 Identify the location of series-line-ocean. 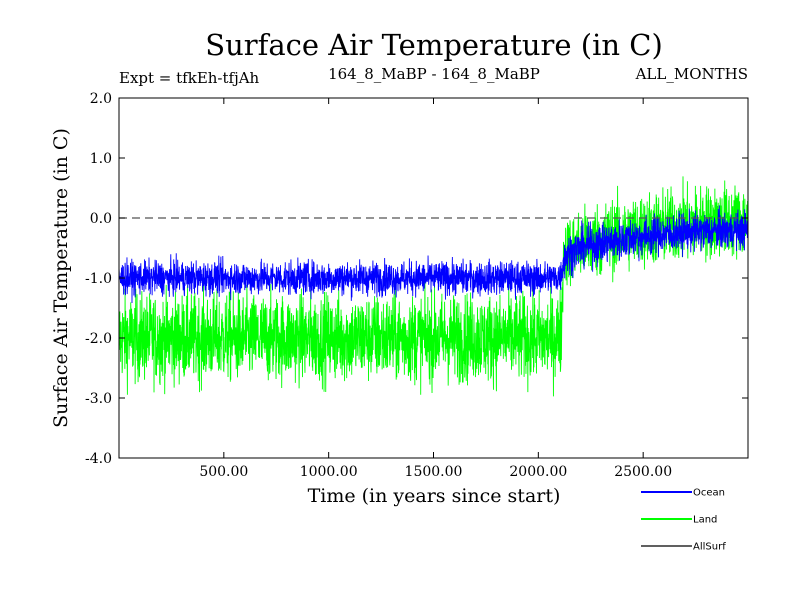
(433, 254).